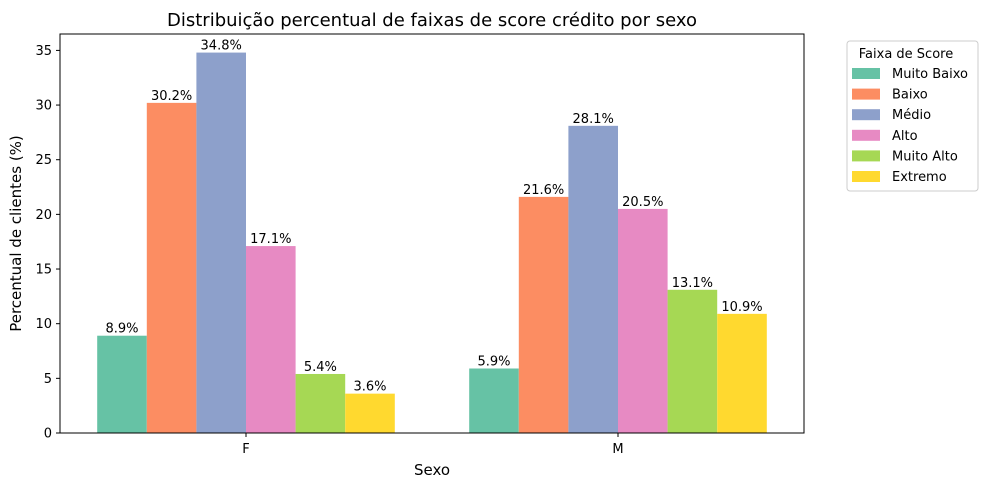 The image size is (988, 490). What do you see at coordinates (643, 320) in the screenshot?
I see `bar-m-alto` at bounding box center [643, 320].